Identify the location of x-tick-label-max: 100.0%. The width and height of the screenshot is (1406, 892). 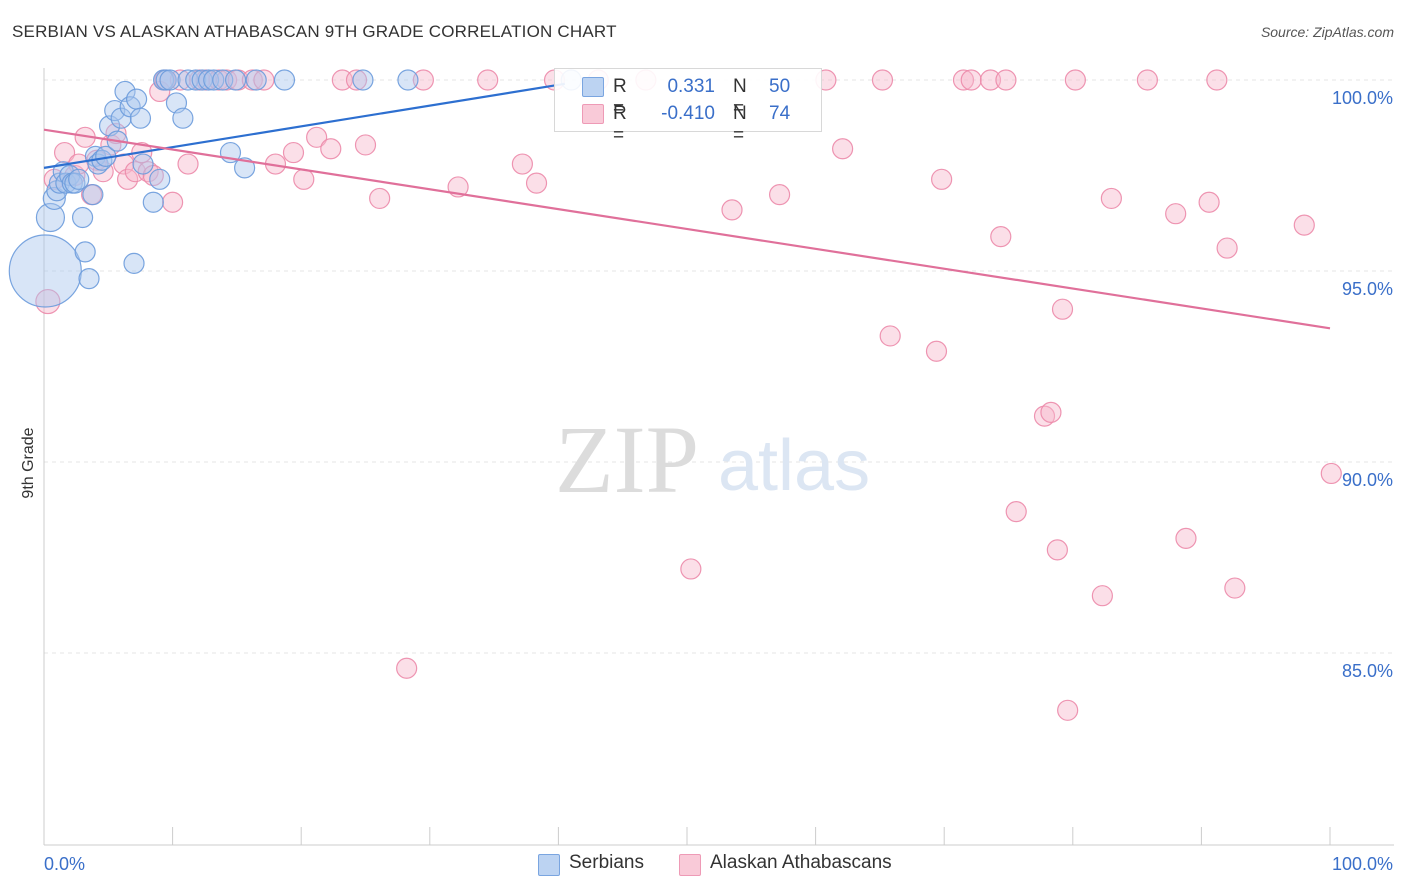
(1362, 864).